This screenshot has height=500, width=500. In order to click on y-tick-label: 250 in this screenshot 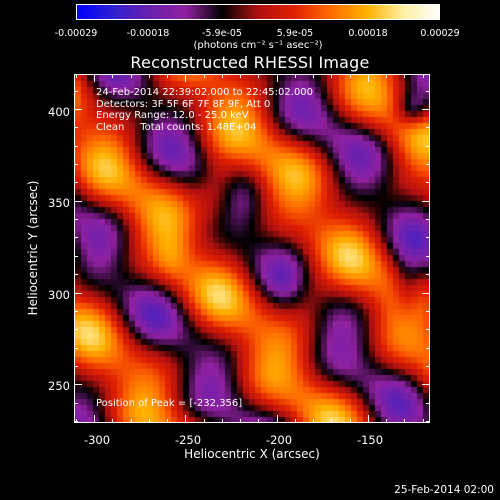, I will do `click(59, 386)`.